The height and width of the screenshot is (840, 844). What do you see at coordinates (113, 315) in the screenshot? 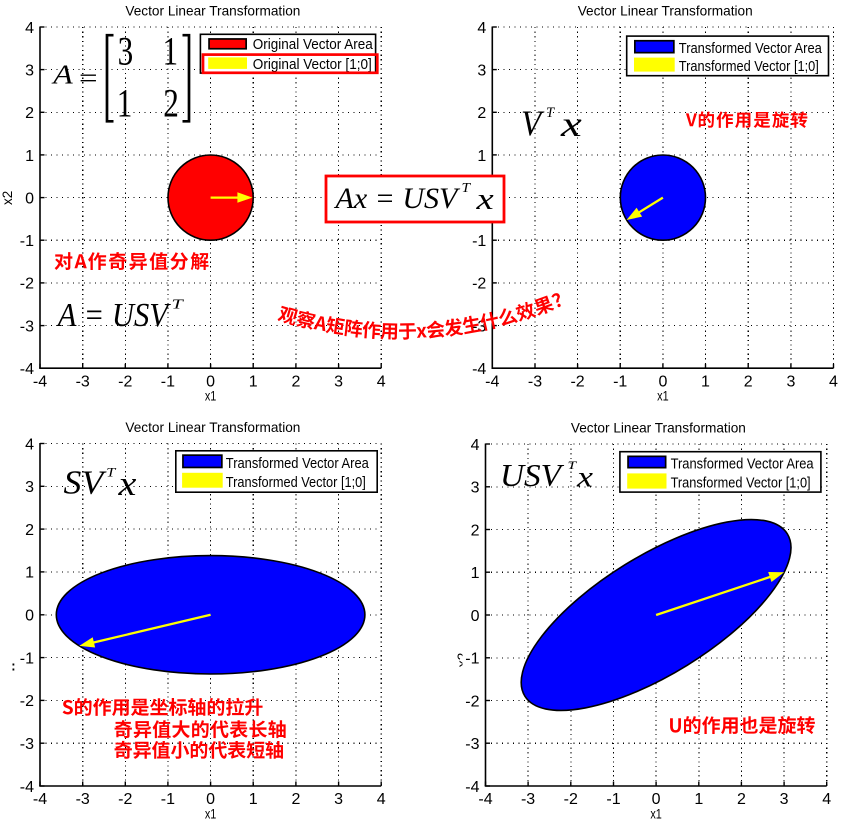
I see `svg-text: A = USV` at bounding box center [113, 315].